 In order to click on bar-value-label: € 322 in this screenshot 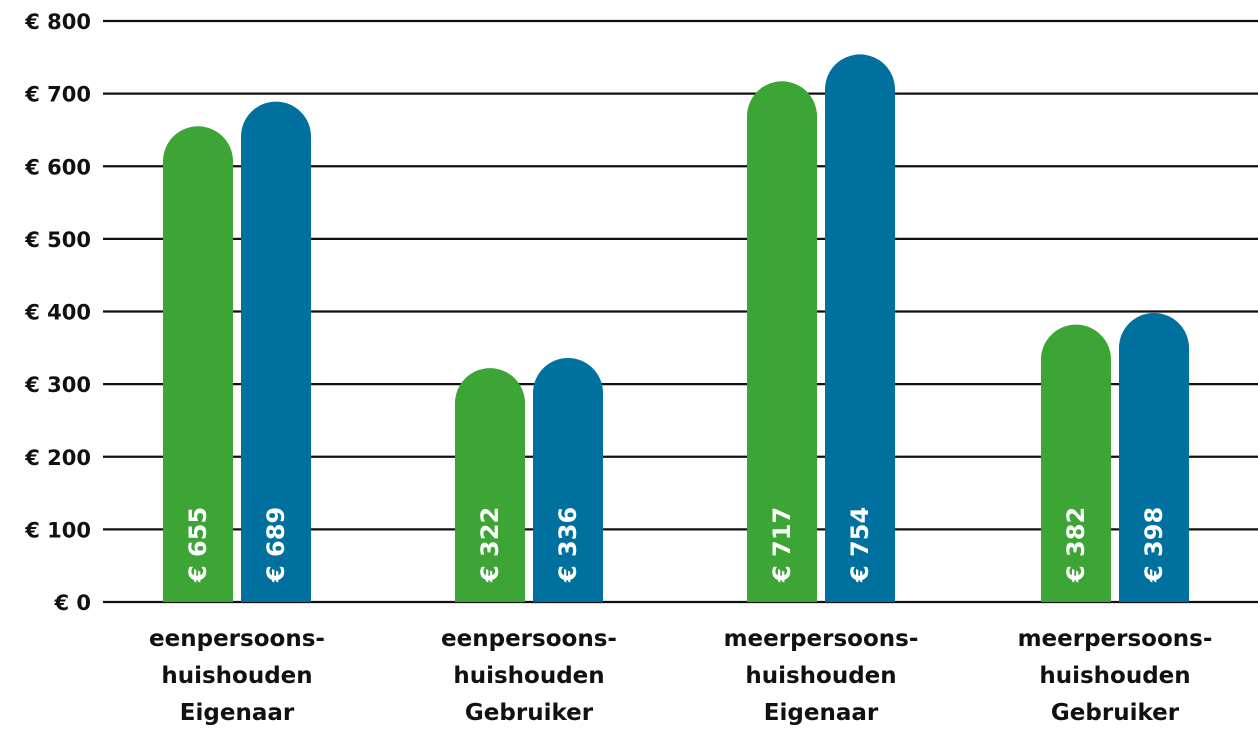, I will do `click(490, 545)`.